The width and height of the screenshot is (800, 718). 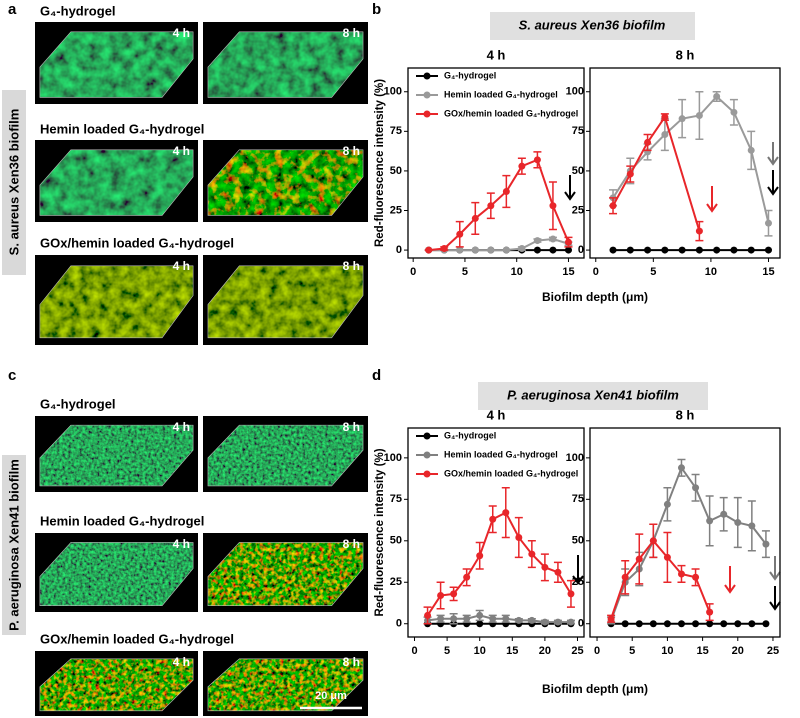 What do you see at coordinates (517, 272) in the screenshot?
I see `x-tick-label: 10` at bounding box center [517, 272].